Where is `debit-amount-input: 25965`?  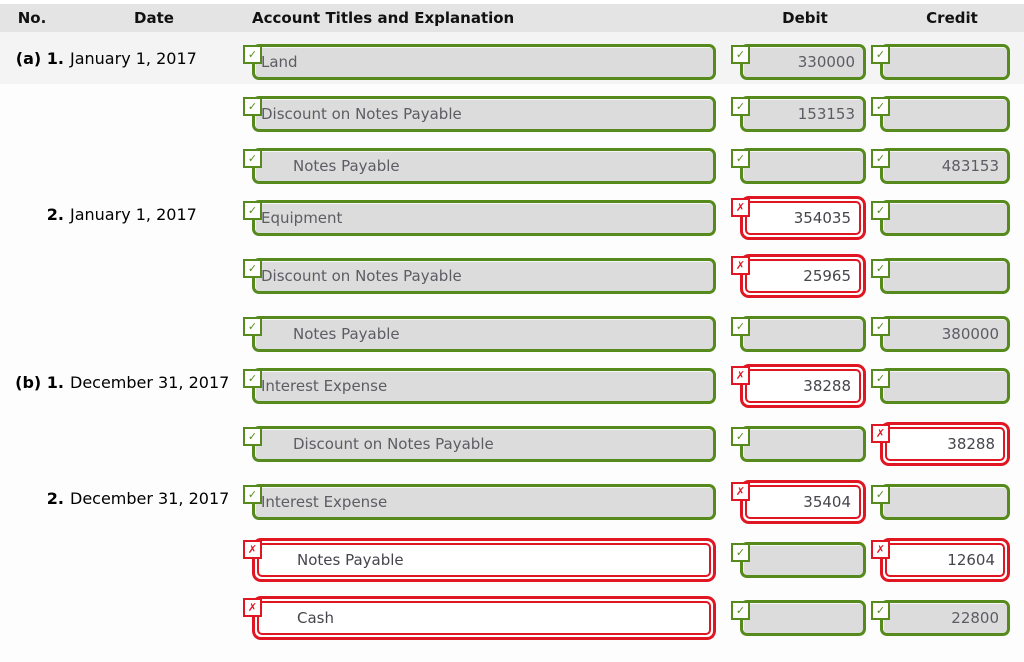
debit-amount-input: 25965 is located at coordinates (803, 276).